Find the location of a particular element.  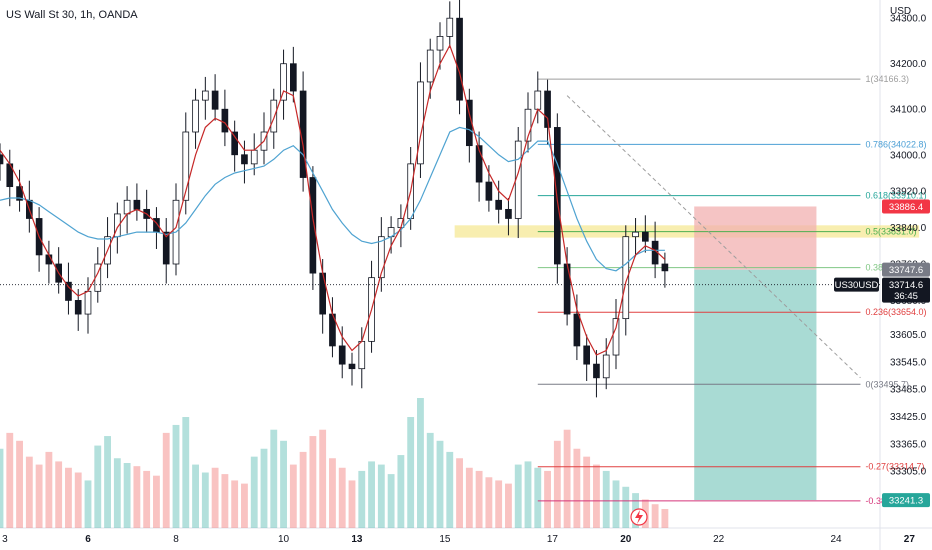

symbol-tag is located at coordinates (856, 284).